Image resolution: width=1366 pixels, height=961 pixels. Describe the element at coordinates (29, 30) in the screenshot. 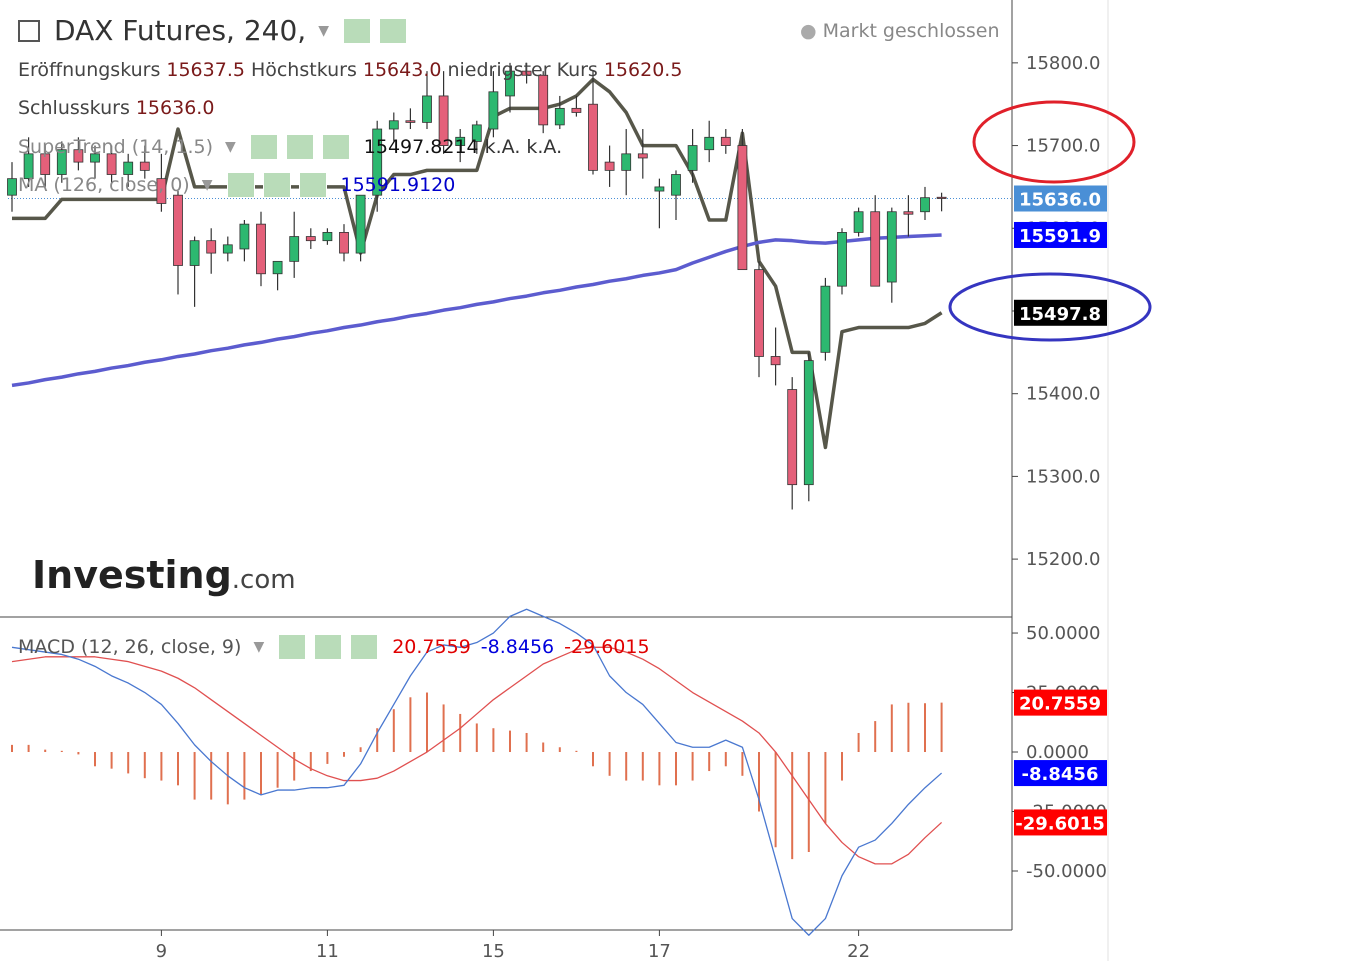

I see `collapse-icon` at that location.